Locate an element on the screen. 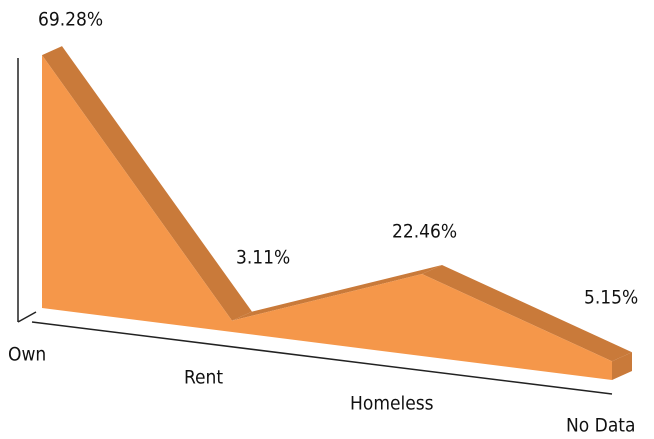  data-label: 3.11% is located at coordinates (263, 258).